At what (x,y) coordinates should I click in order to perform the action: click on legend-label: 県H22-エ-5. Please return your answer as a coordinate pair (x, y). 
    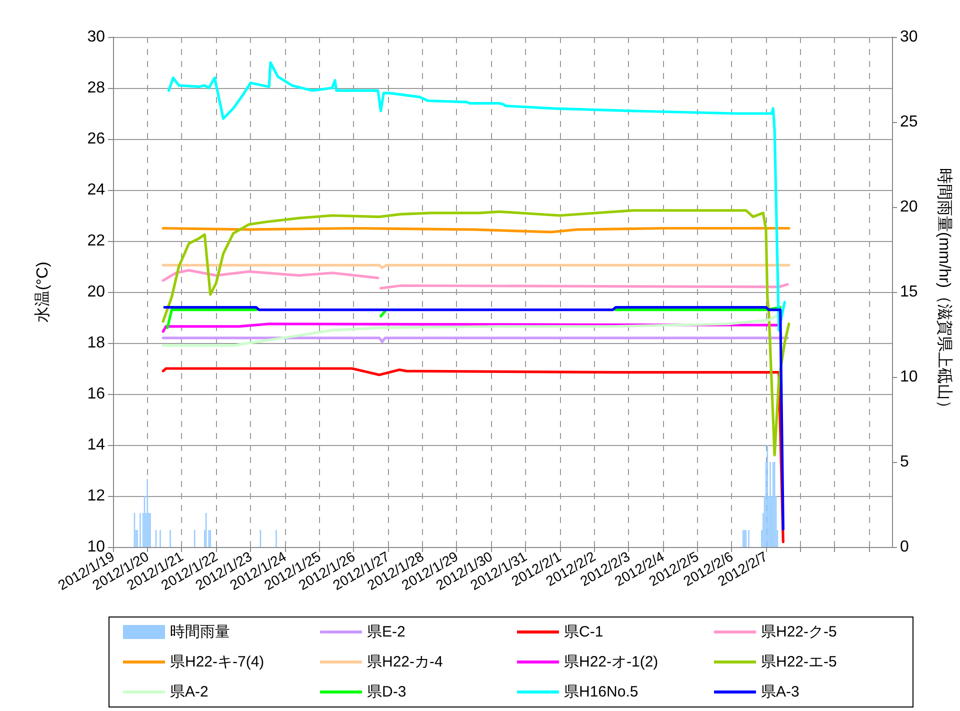
    Looking at the image, I should click on (799, 662).